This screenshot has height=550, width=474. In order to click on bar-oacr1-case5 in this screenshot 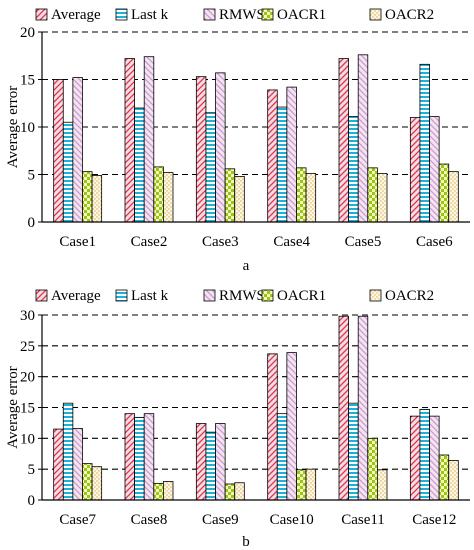, I will do `click(372, 195)`.